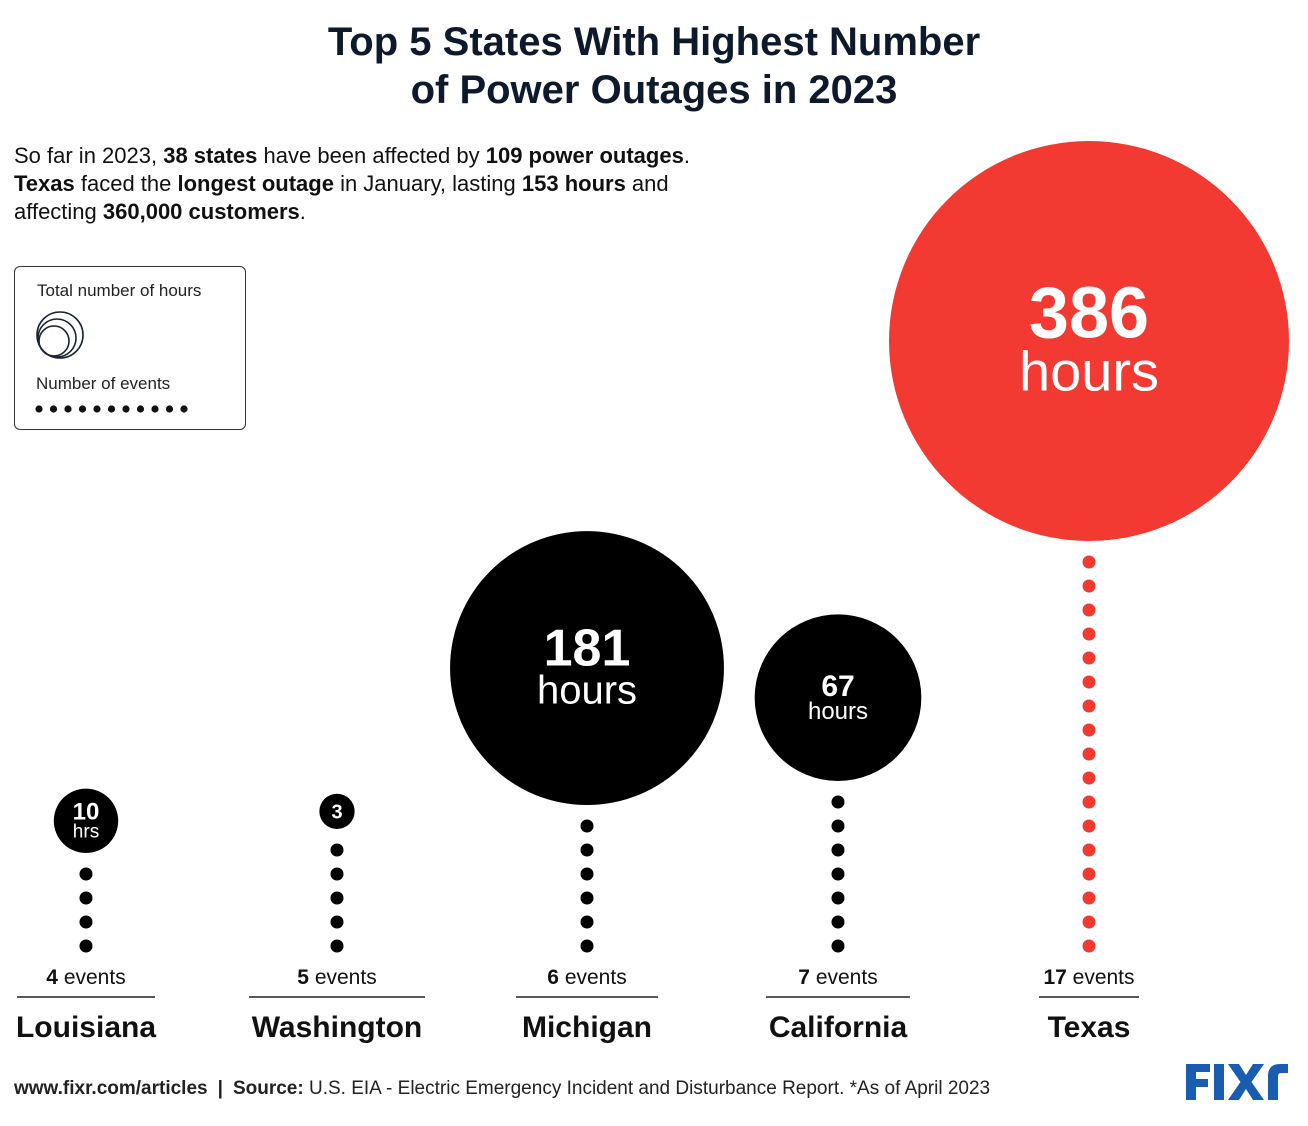 The width and height of the screenshot is (1308, 1126). Describe the element at coordinates (86, 832) in the screenshot. I see `bubble-hours-unit: hrs` at that location.